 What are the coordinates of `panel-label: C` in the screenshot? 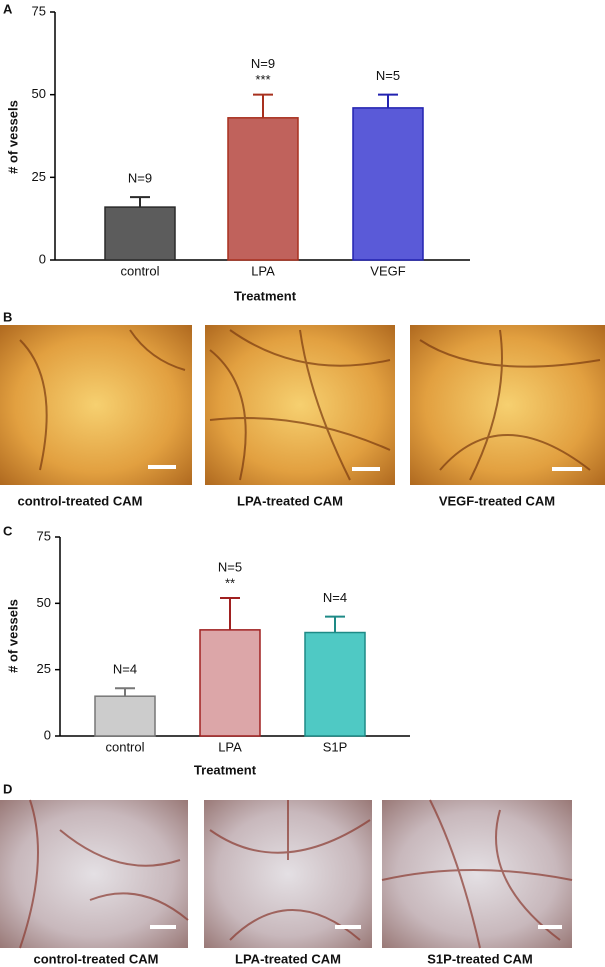 It's located at (8, 530).